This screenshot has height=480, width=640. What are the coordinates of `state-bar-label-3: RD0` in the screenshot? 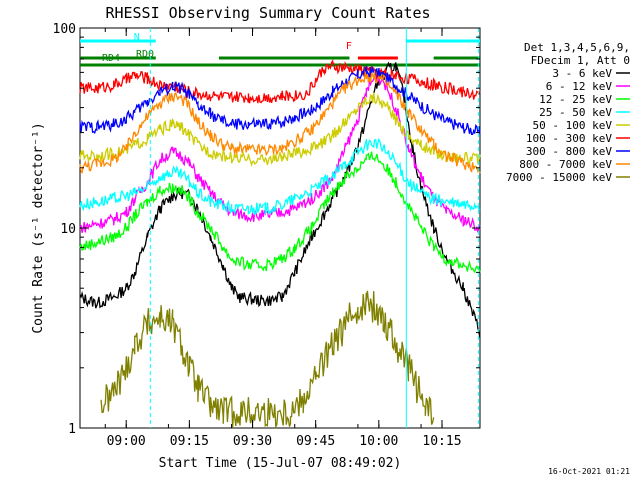 It's located at (145, 54).